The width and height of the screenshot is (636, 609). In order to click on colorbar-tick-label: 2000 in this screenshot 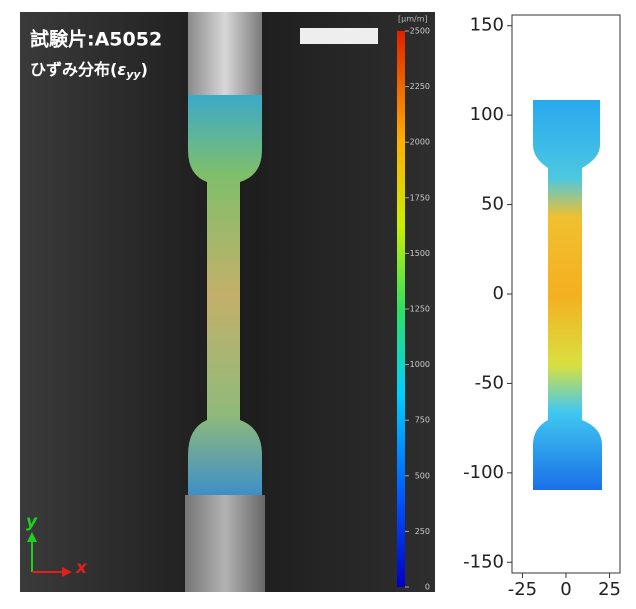, I will do `click(420, 142)`.